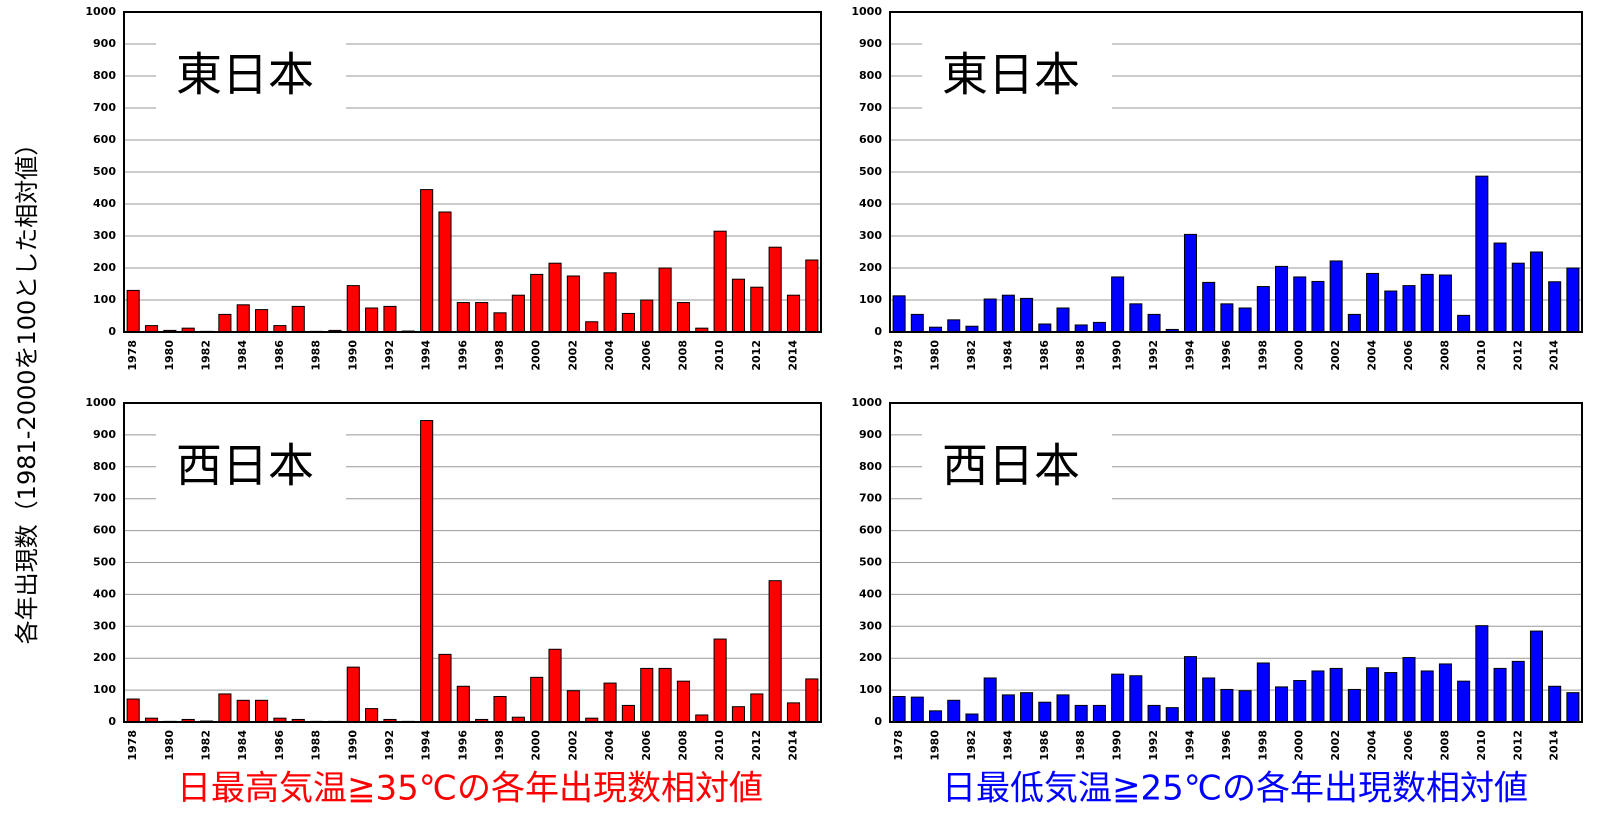  Describe the element at coordinates (870, 267) in the screenshot. I see `y-tick-label: 200` at that location.